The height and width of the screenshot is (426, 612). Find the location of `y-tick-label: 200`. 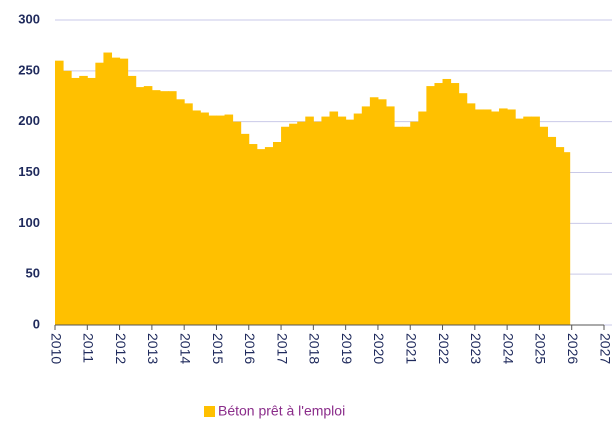

y-tick-label: 200 is located at coordinates (29, 120).